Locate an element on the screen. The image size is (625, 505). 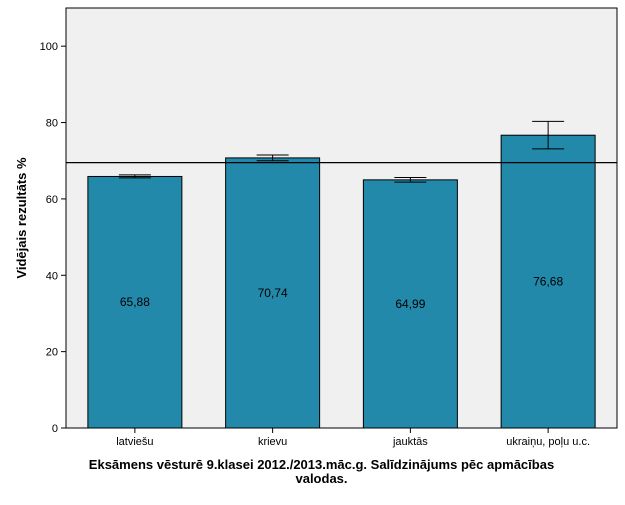
y-tick-label: 80 is located at coordinates (52, 124).